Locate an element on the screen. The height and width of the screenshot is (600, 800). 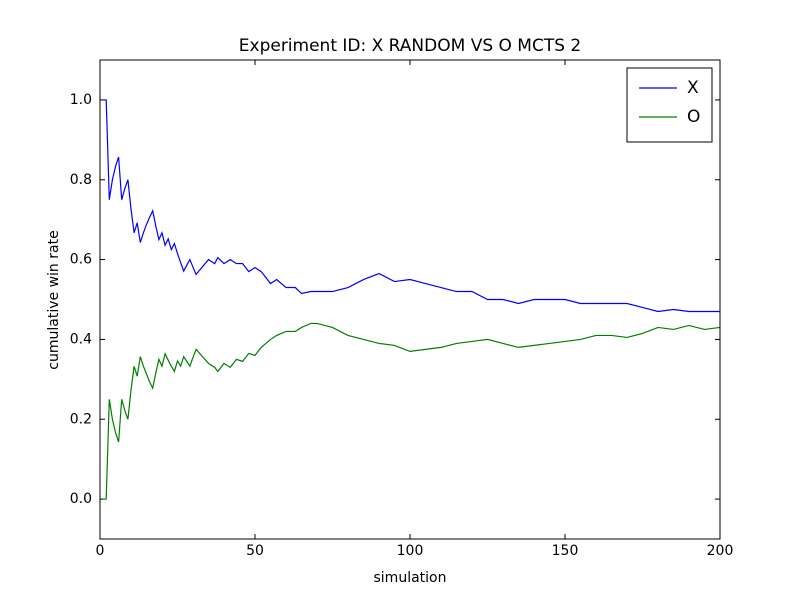
x-tick-label: 50 is located at coordinates (255, 551).